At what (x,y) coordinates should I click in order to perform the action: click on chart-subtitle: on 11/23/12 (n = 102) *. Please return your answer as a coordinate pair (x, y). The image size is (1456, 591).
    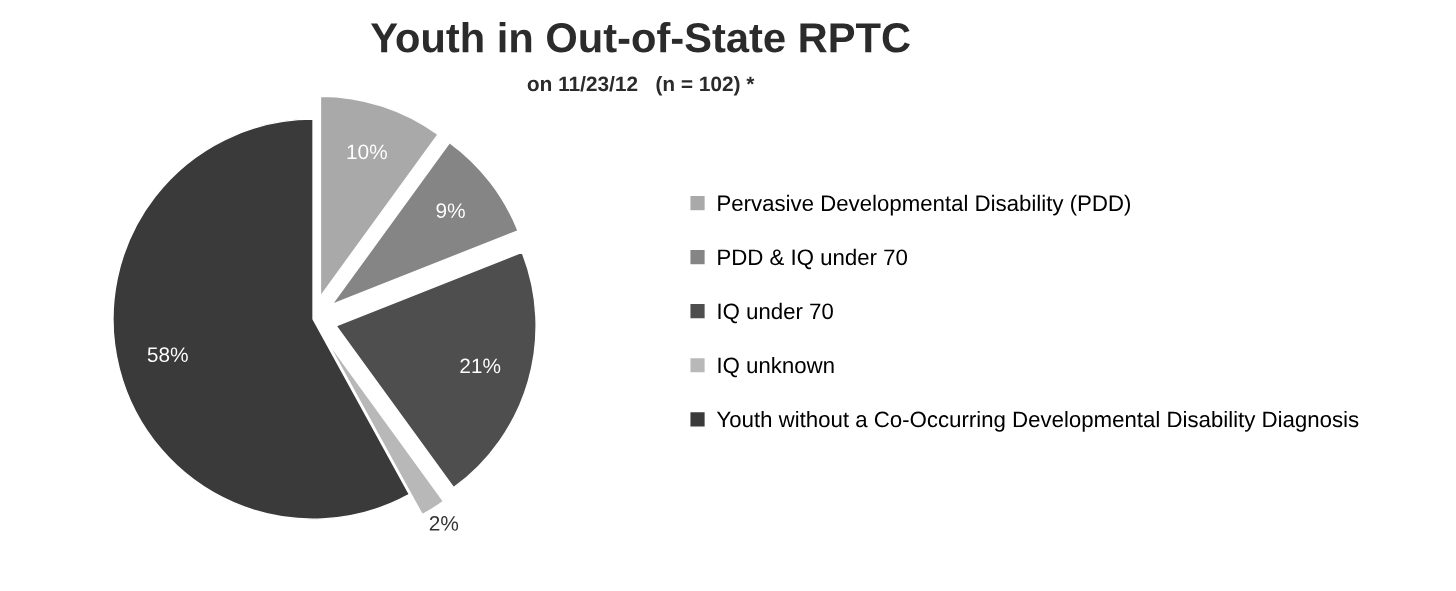
    Looking at the image, I should click on (641, 85).